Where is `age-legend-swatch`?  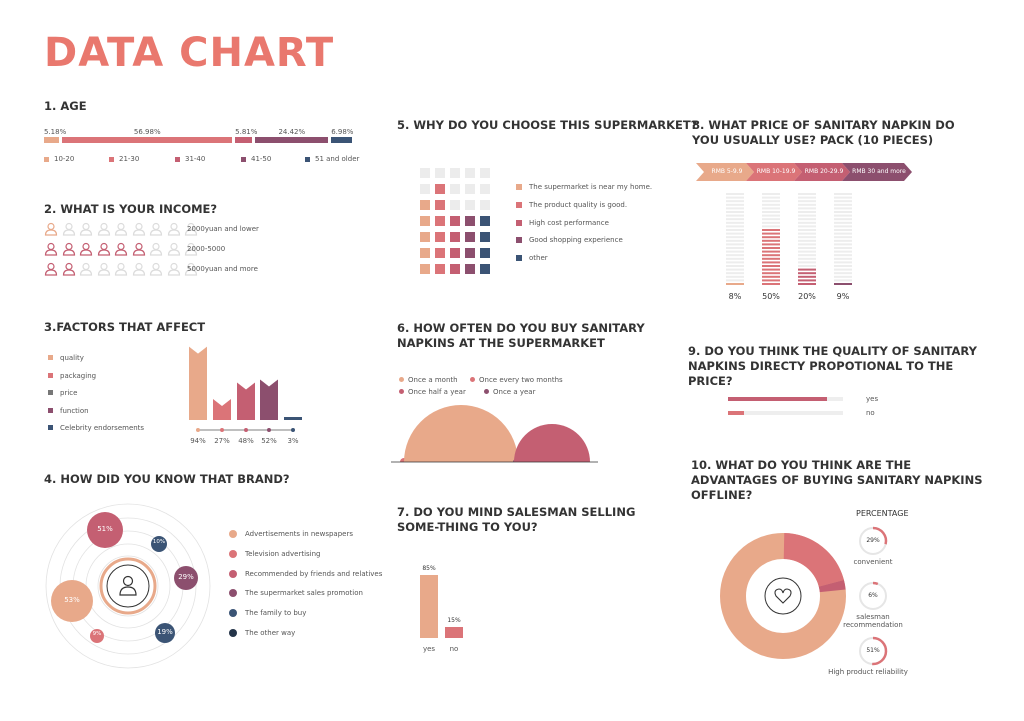 age-legend-swatch is located at coordinates (111, 159).